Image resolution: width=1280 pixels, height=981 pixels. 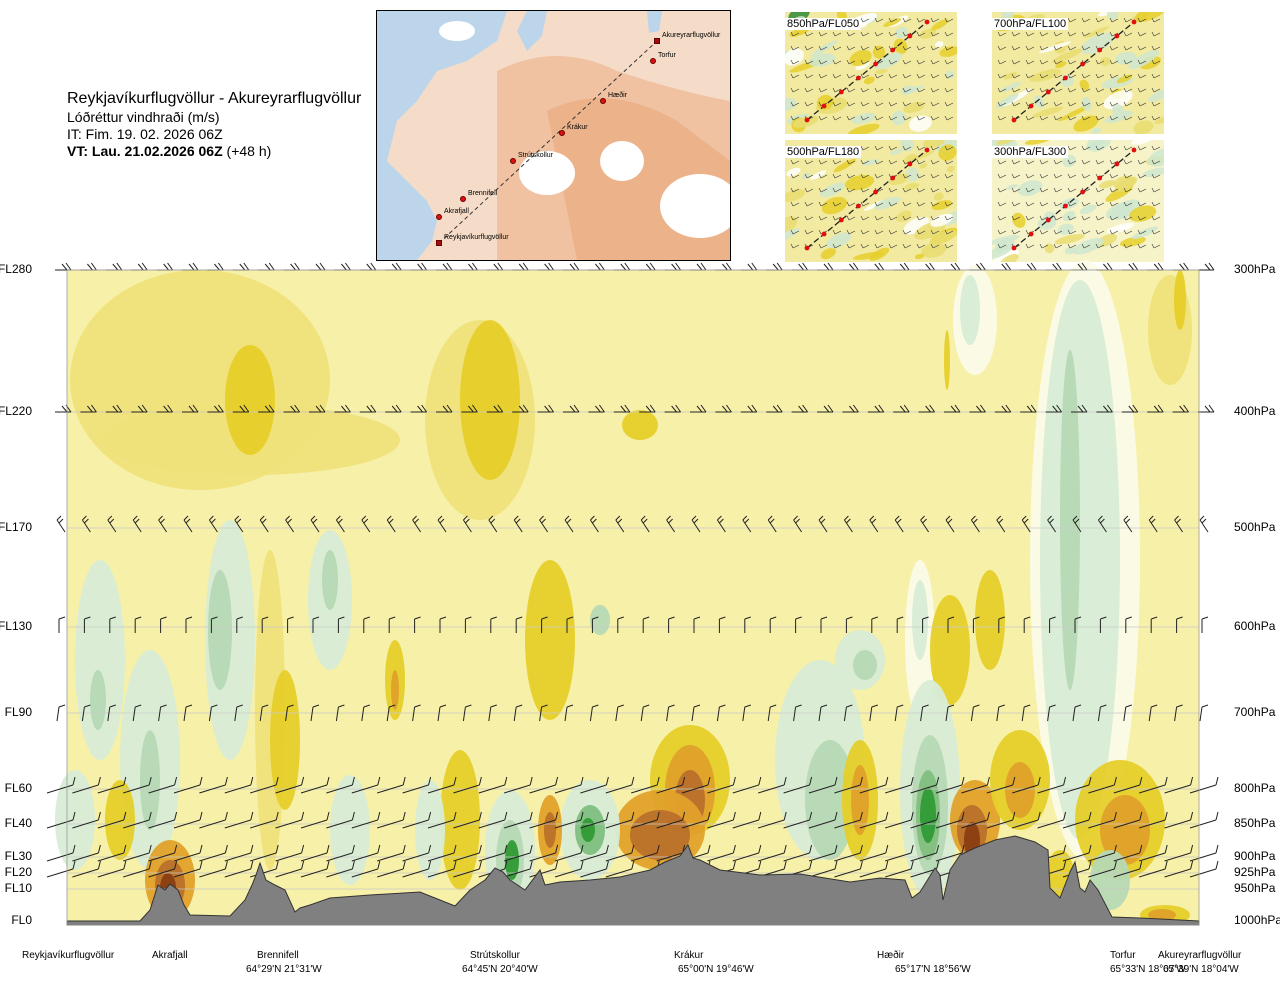 I want to click on route-map-canvas, so click(x=558, y=135).